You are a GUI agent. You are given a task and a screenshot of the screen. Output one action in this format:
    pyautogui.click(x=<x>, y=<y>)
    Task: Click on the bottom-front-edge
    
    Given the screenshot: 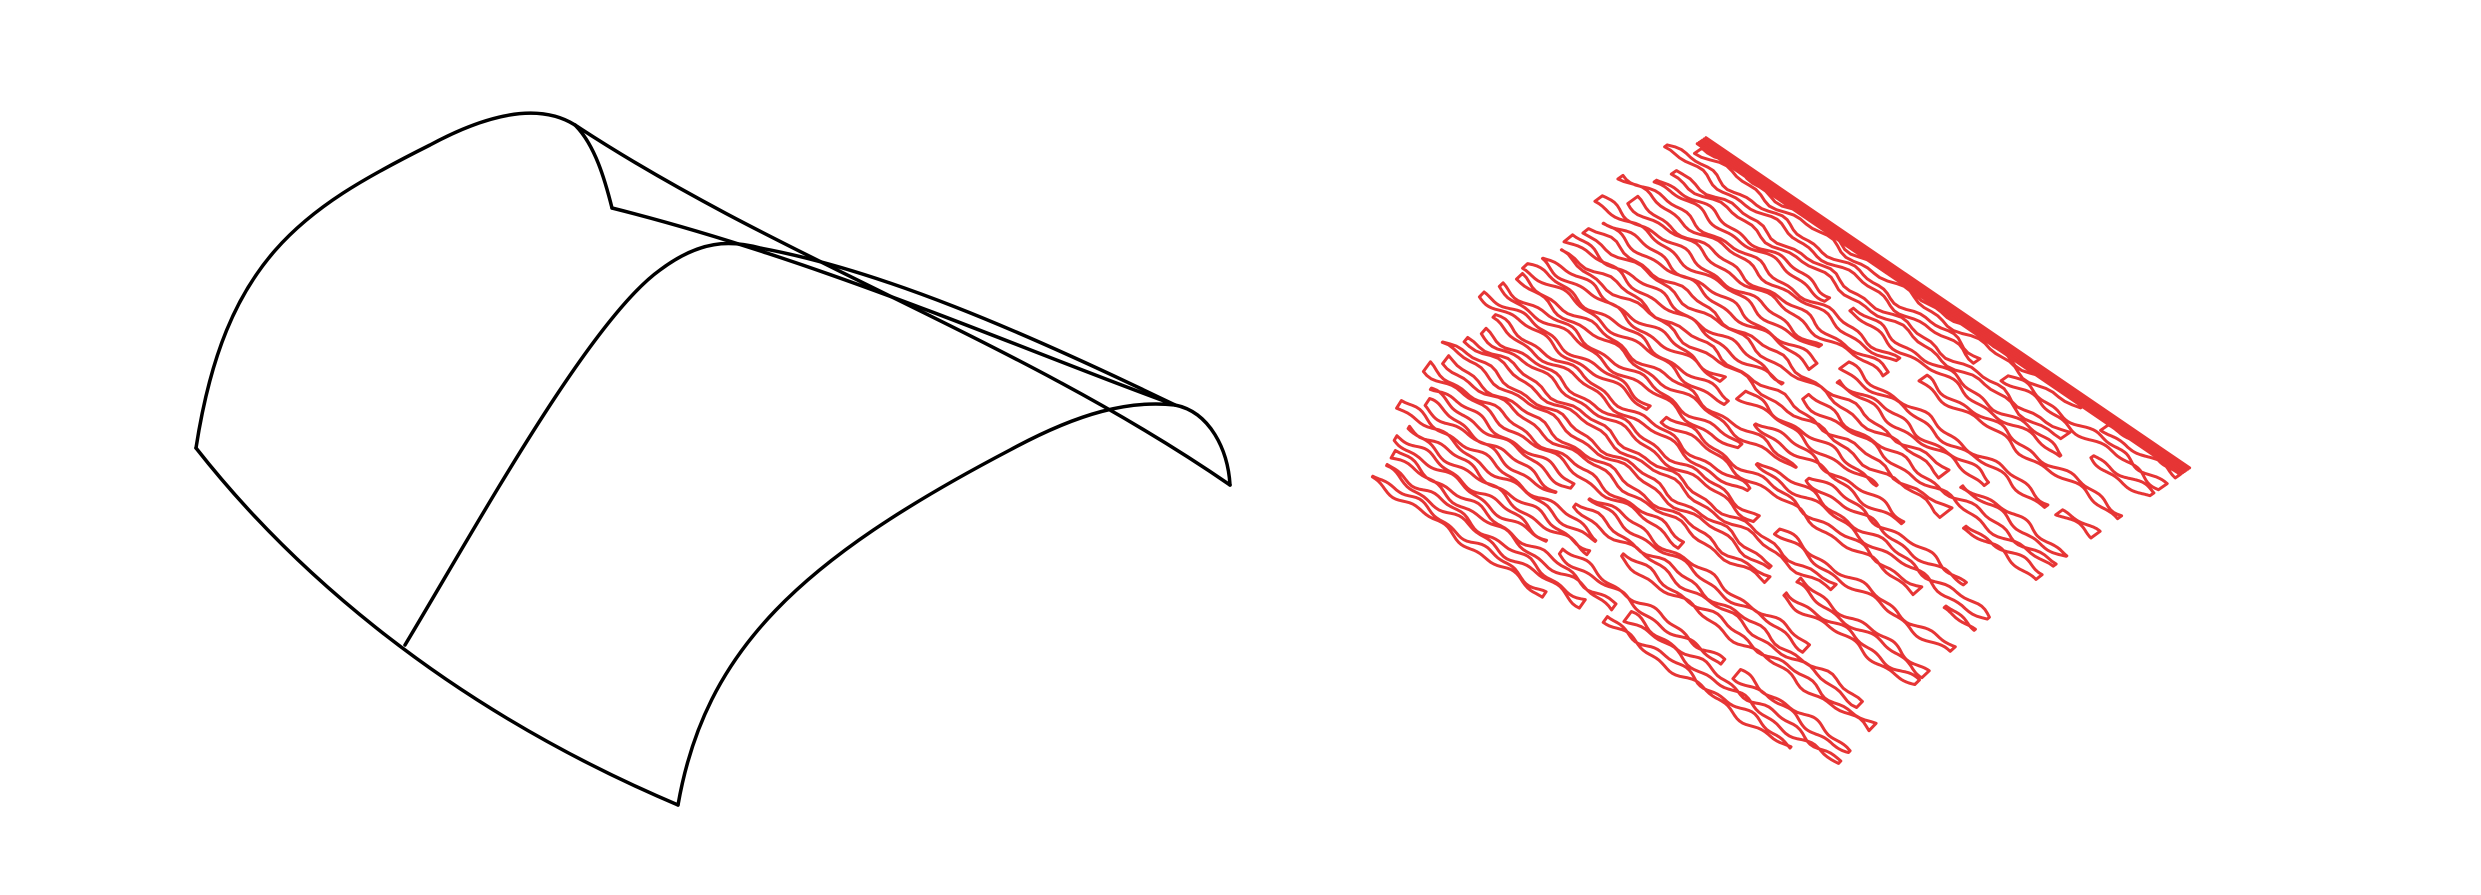 What is the action you would take?
    pyautogui.click(x=437, y=626)
    